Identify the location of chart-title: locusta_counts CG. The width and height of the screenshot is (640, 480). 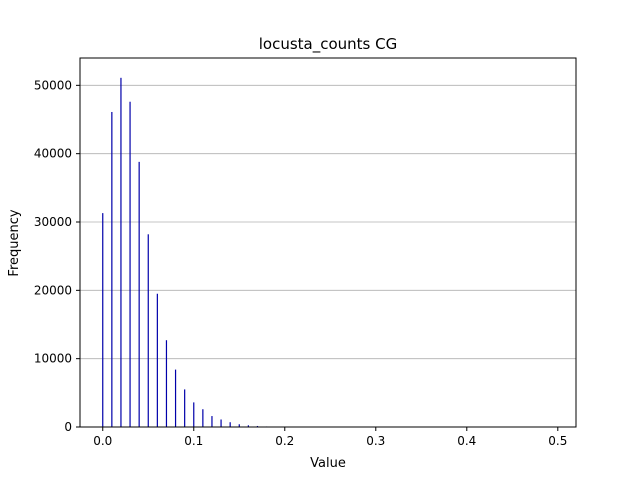
(328, 44).